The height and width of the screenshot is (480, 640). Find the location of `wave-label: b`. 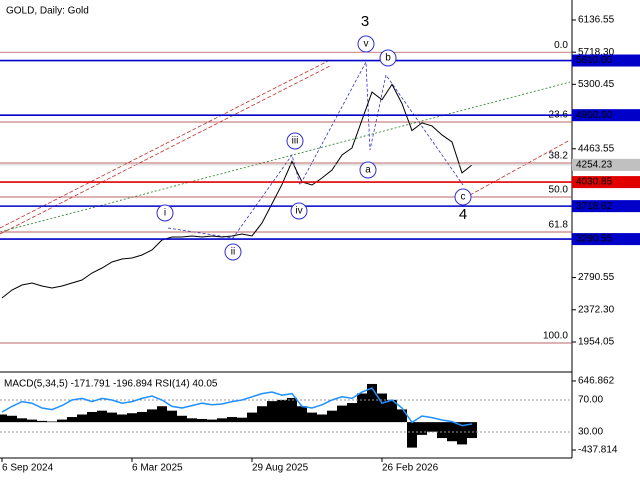

wave-label: b is located at coordinates (388, 58).